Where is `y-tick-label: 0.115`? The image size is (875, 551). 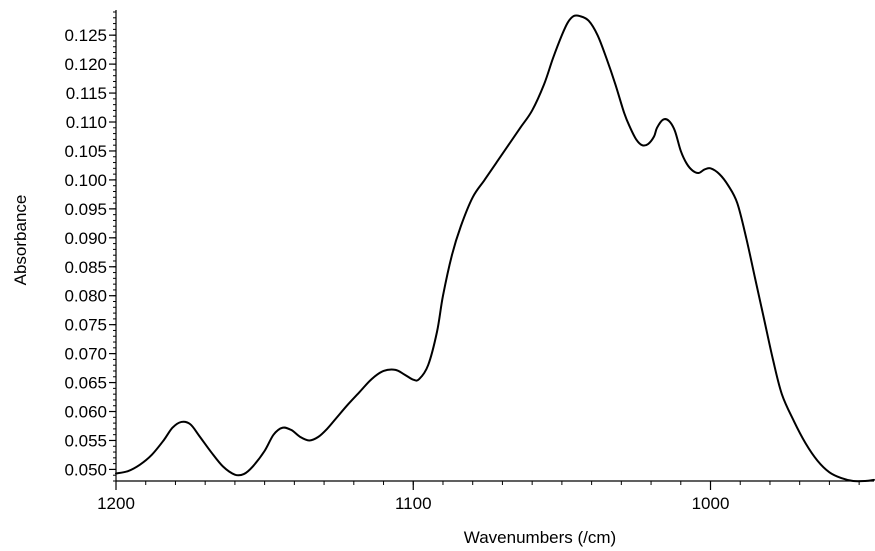 y-tick-label: 0.115 is located at coordinates (86, 93).